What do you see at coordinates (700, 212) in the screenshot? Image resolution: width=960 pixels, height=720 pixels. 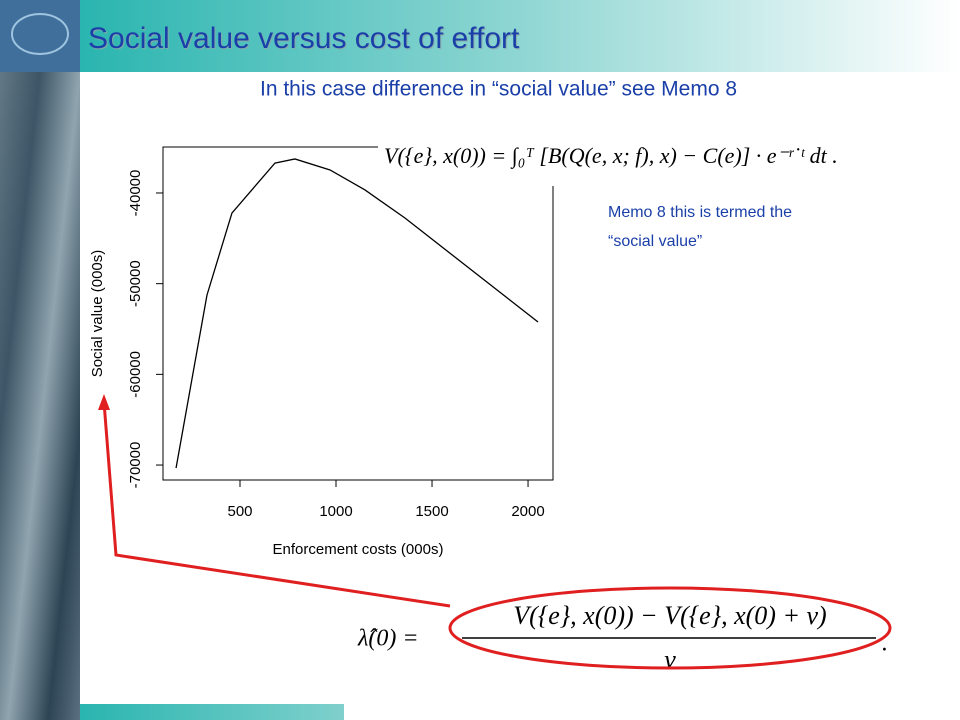 I see `note-line: Memo 8 this is termed the` at bounding box center [700, 212].